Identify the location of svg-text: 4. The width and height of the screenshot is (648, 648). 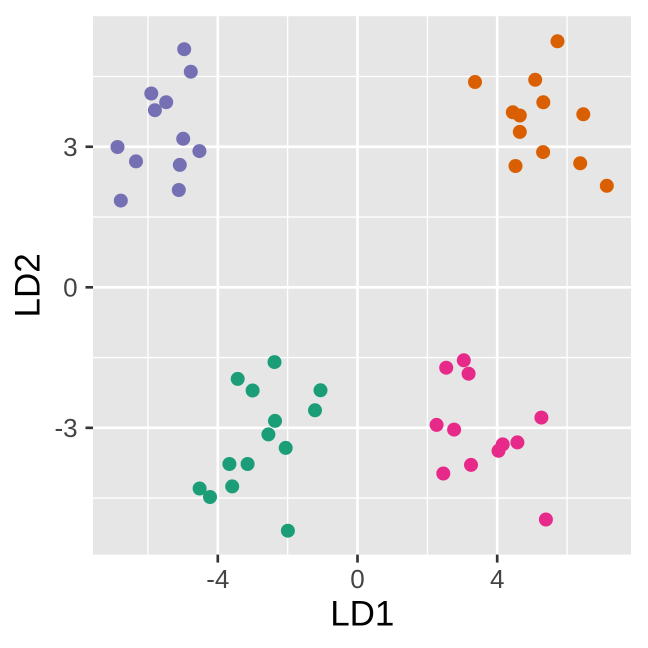
(497, 579).